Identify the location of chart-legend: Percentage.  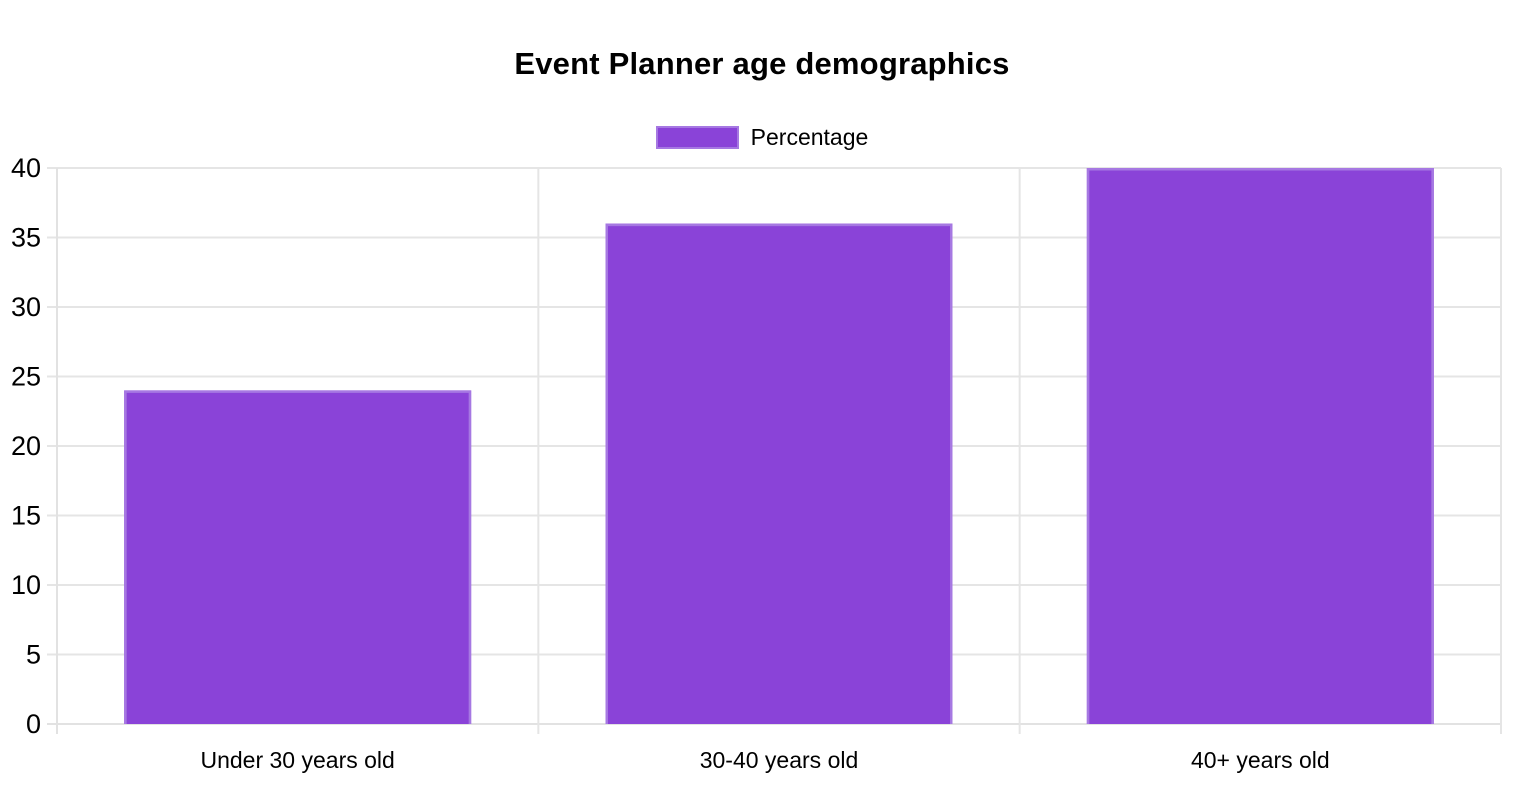
(762, 137).